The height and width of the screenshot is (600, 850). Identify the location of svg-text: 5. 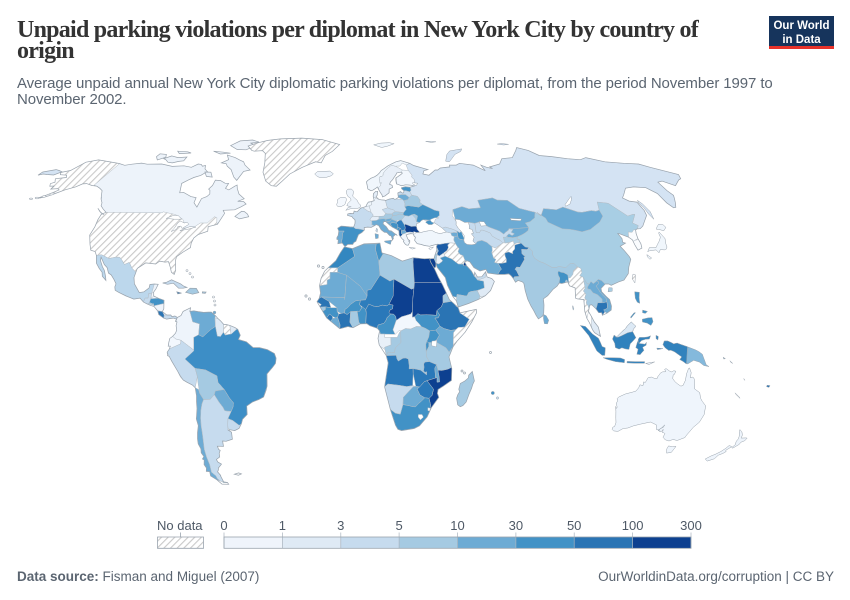
(398, 525).